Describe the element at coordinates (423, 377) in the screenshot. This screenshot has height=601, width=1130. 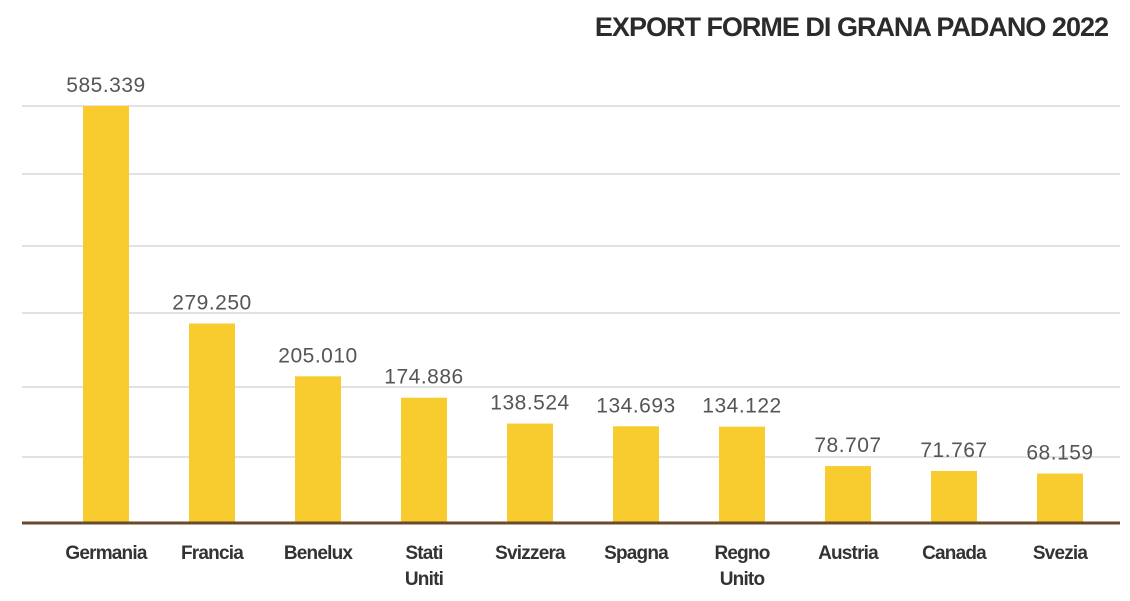
I see `value-label: 174.886` at that location.